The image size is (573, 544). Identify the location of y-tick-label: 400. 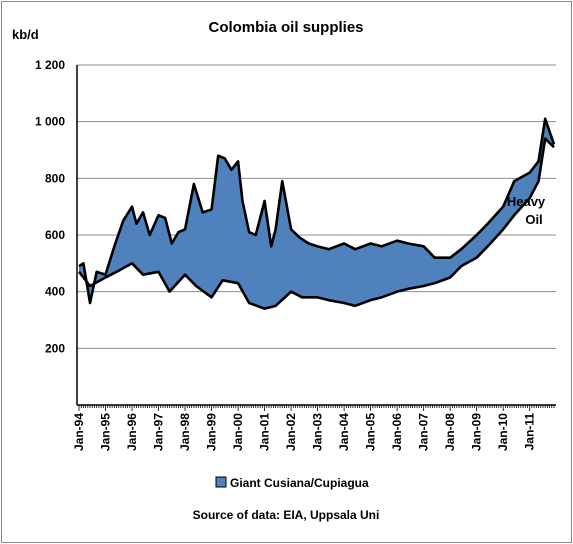
(55, 292).